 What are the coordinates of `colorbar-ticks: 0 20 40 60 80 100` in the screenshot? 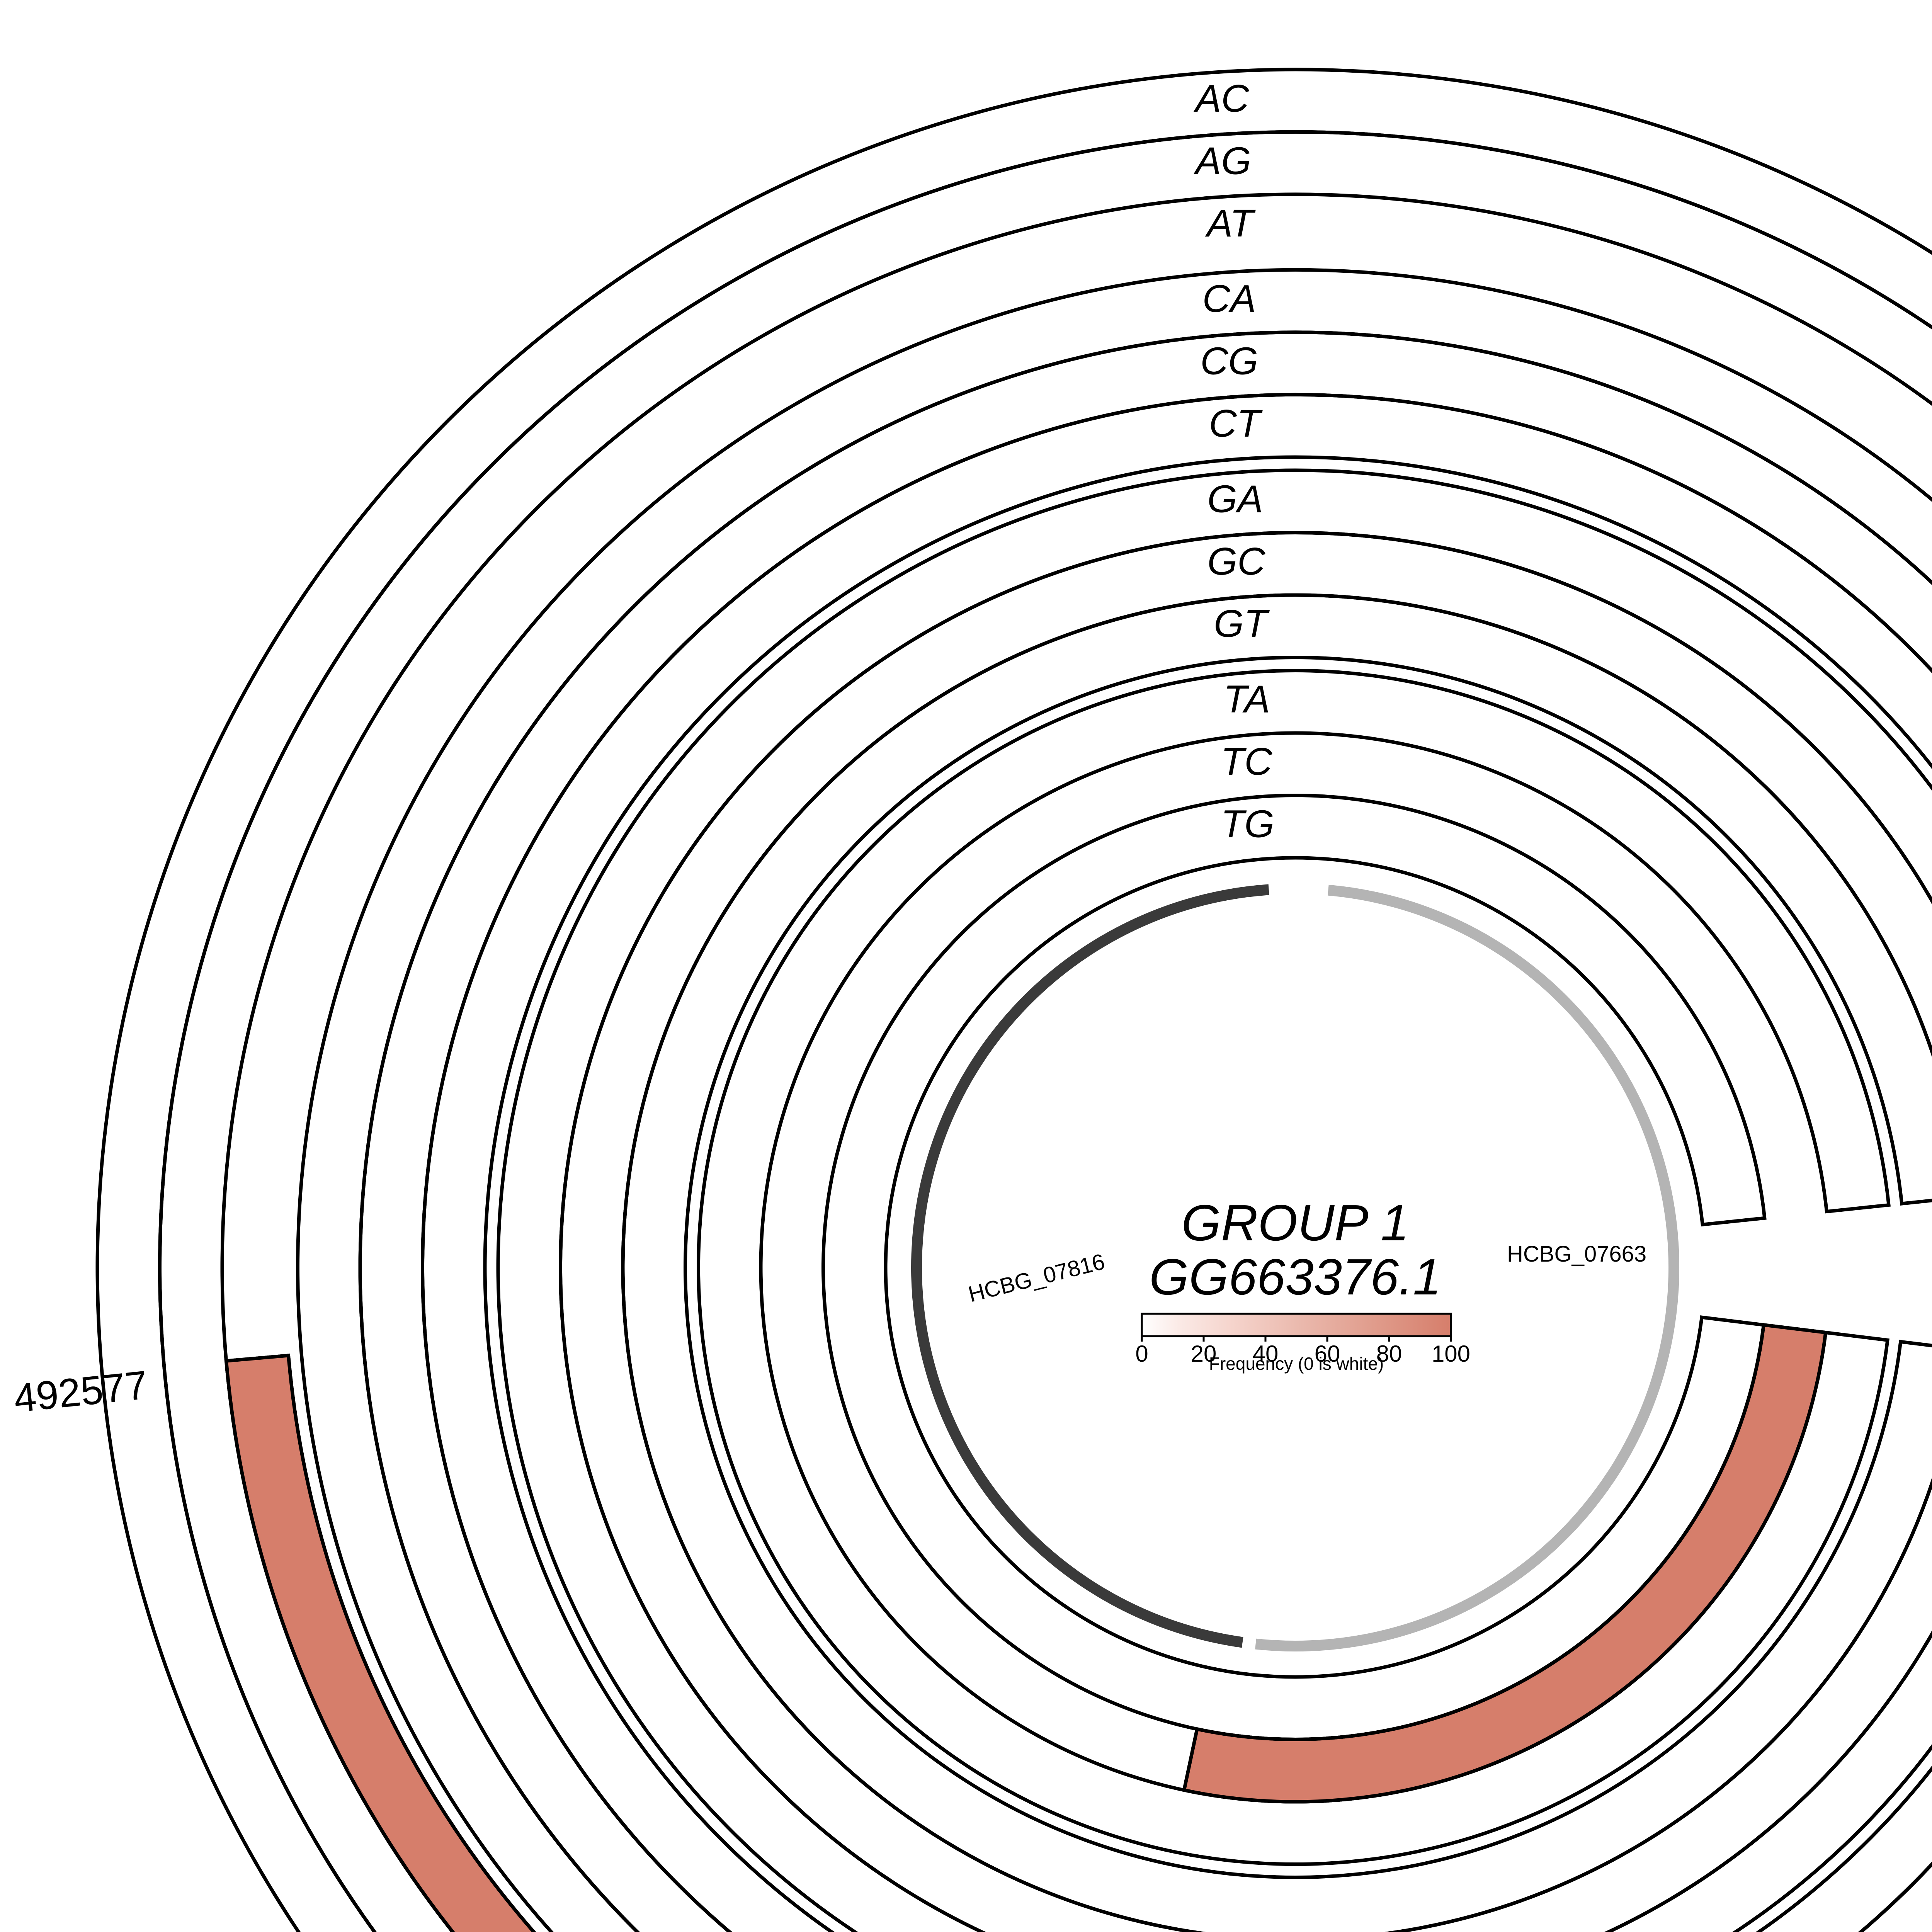 It's located at (1303, 1352).